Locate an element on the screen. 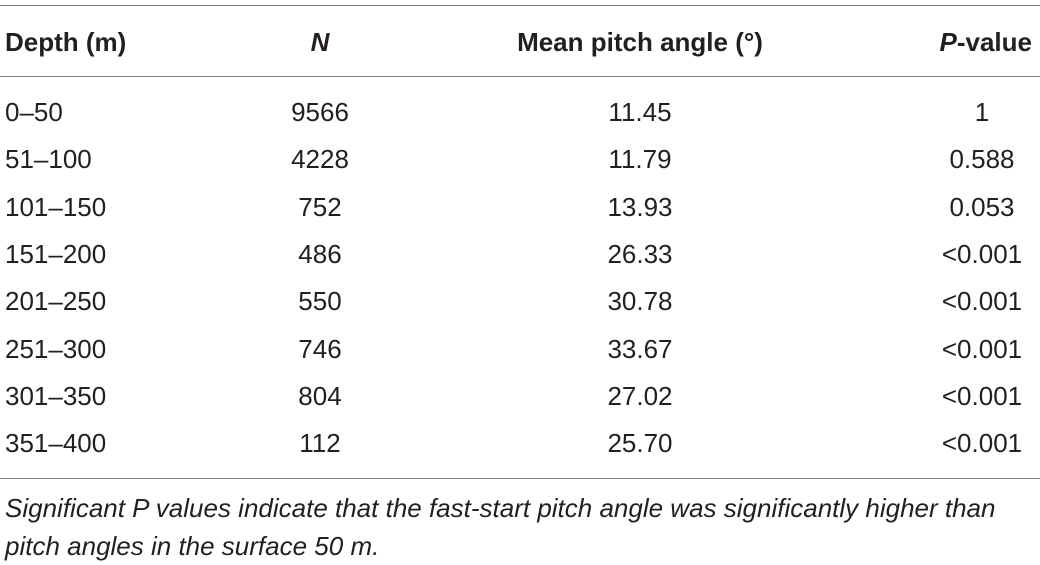 This screenshot has height=565, width=1040. table-cell: 0.588 is located at coordinates (982, 159).